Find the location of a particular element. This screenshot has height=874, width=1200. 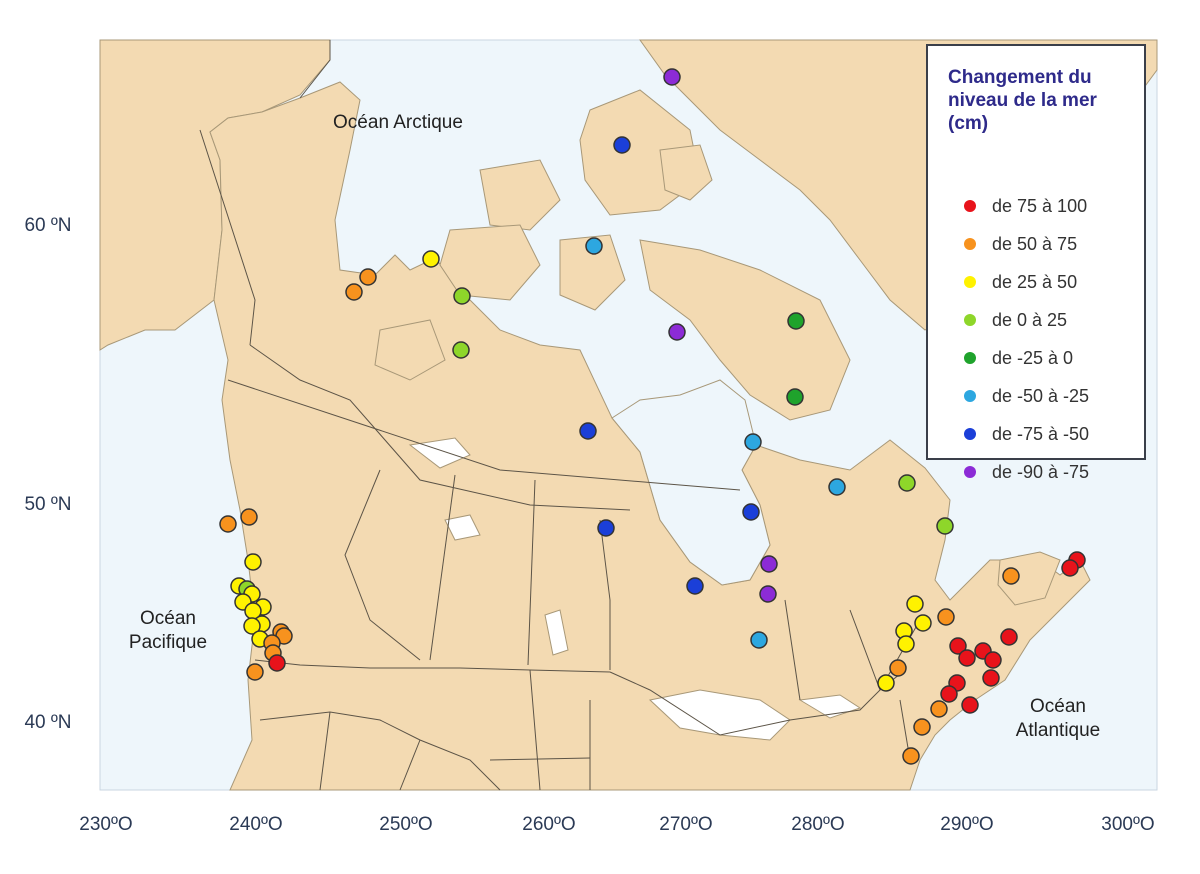

legend-label: de -90 à -75 is located at coordinates (1041, 471).